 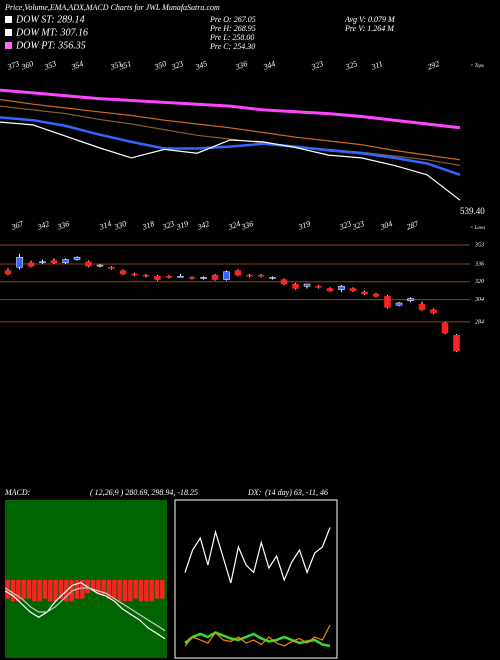 What do you see at coordinates (350, 65) in the screenshot?
I see `top-label: 325` at bounding box center [350, 65].